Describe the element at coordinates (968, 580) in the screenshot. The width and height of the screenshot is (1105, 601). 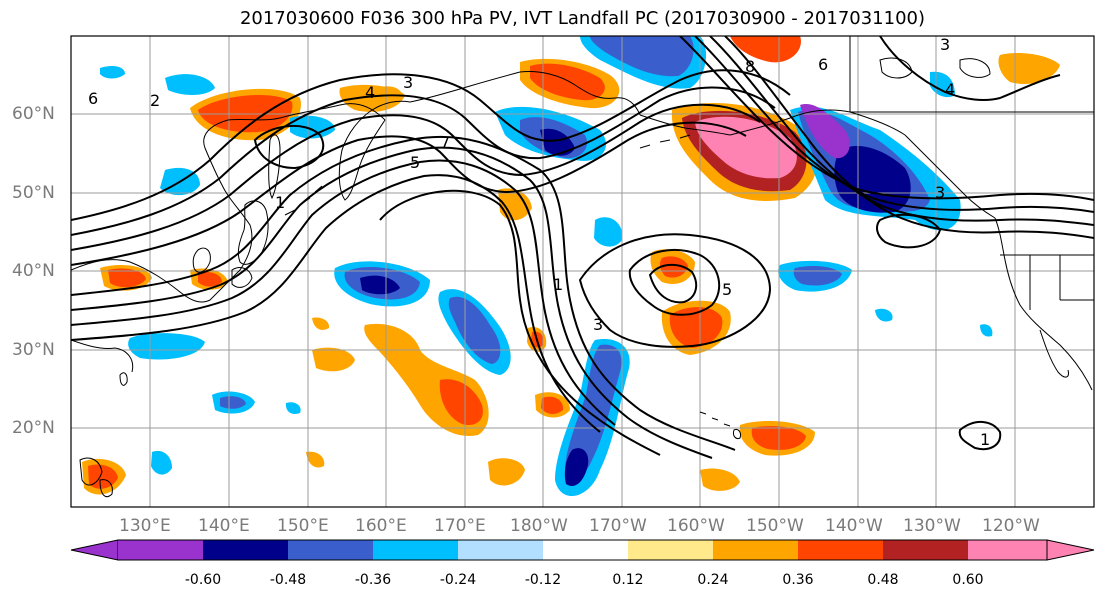
I see `colorbar-tick-label: 0.60` at that location.